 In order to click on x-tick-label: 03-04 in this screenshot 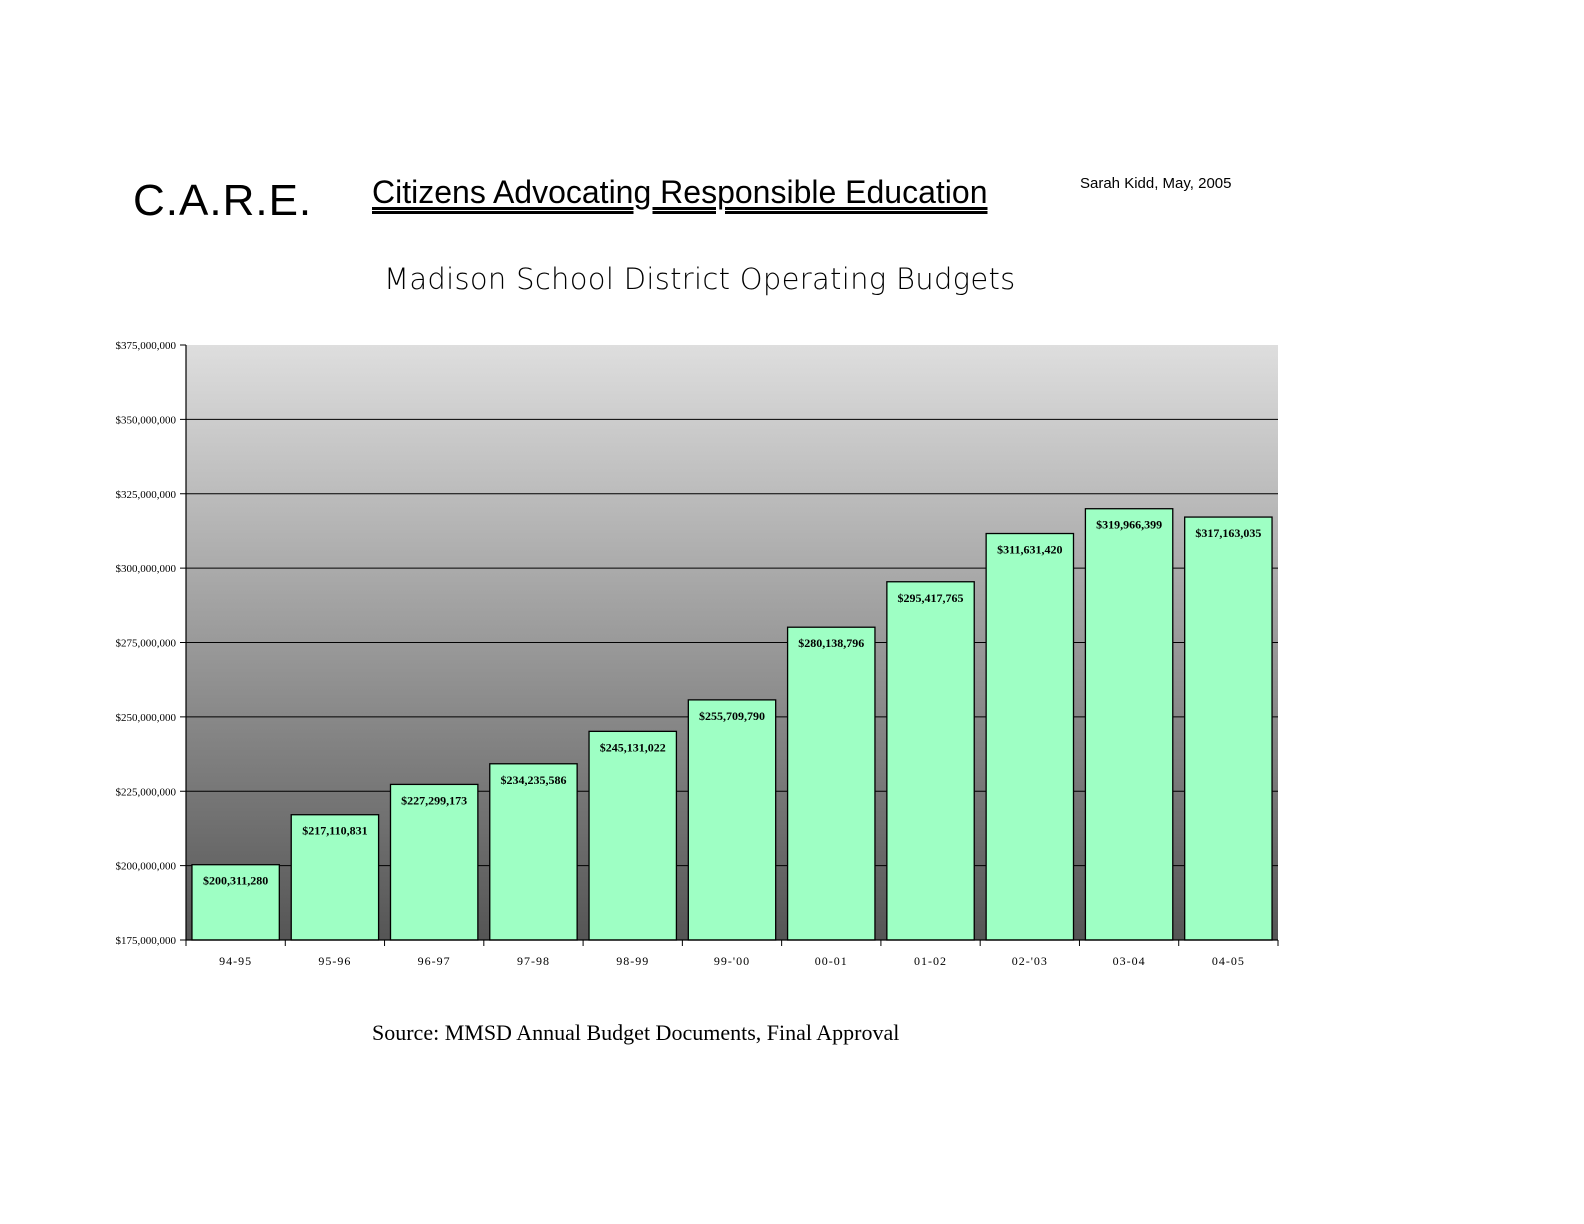, I will do `click(1129, 961)`.